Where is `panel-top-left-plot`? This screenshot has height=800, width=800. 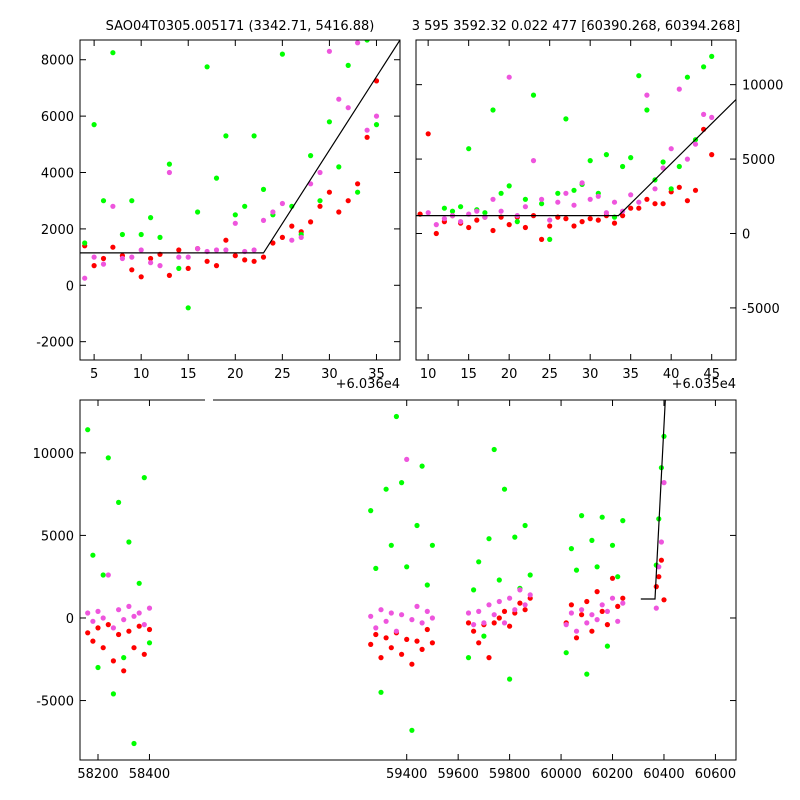 panel-top-left-plot is located at coordinates (240, 175).